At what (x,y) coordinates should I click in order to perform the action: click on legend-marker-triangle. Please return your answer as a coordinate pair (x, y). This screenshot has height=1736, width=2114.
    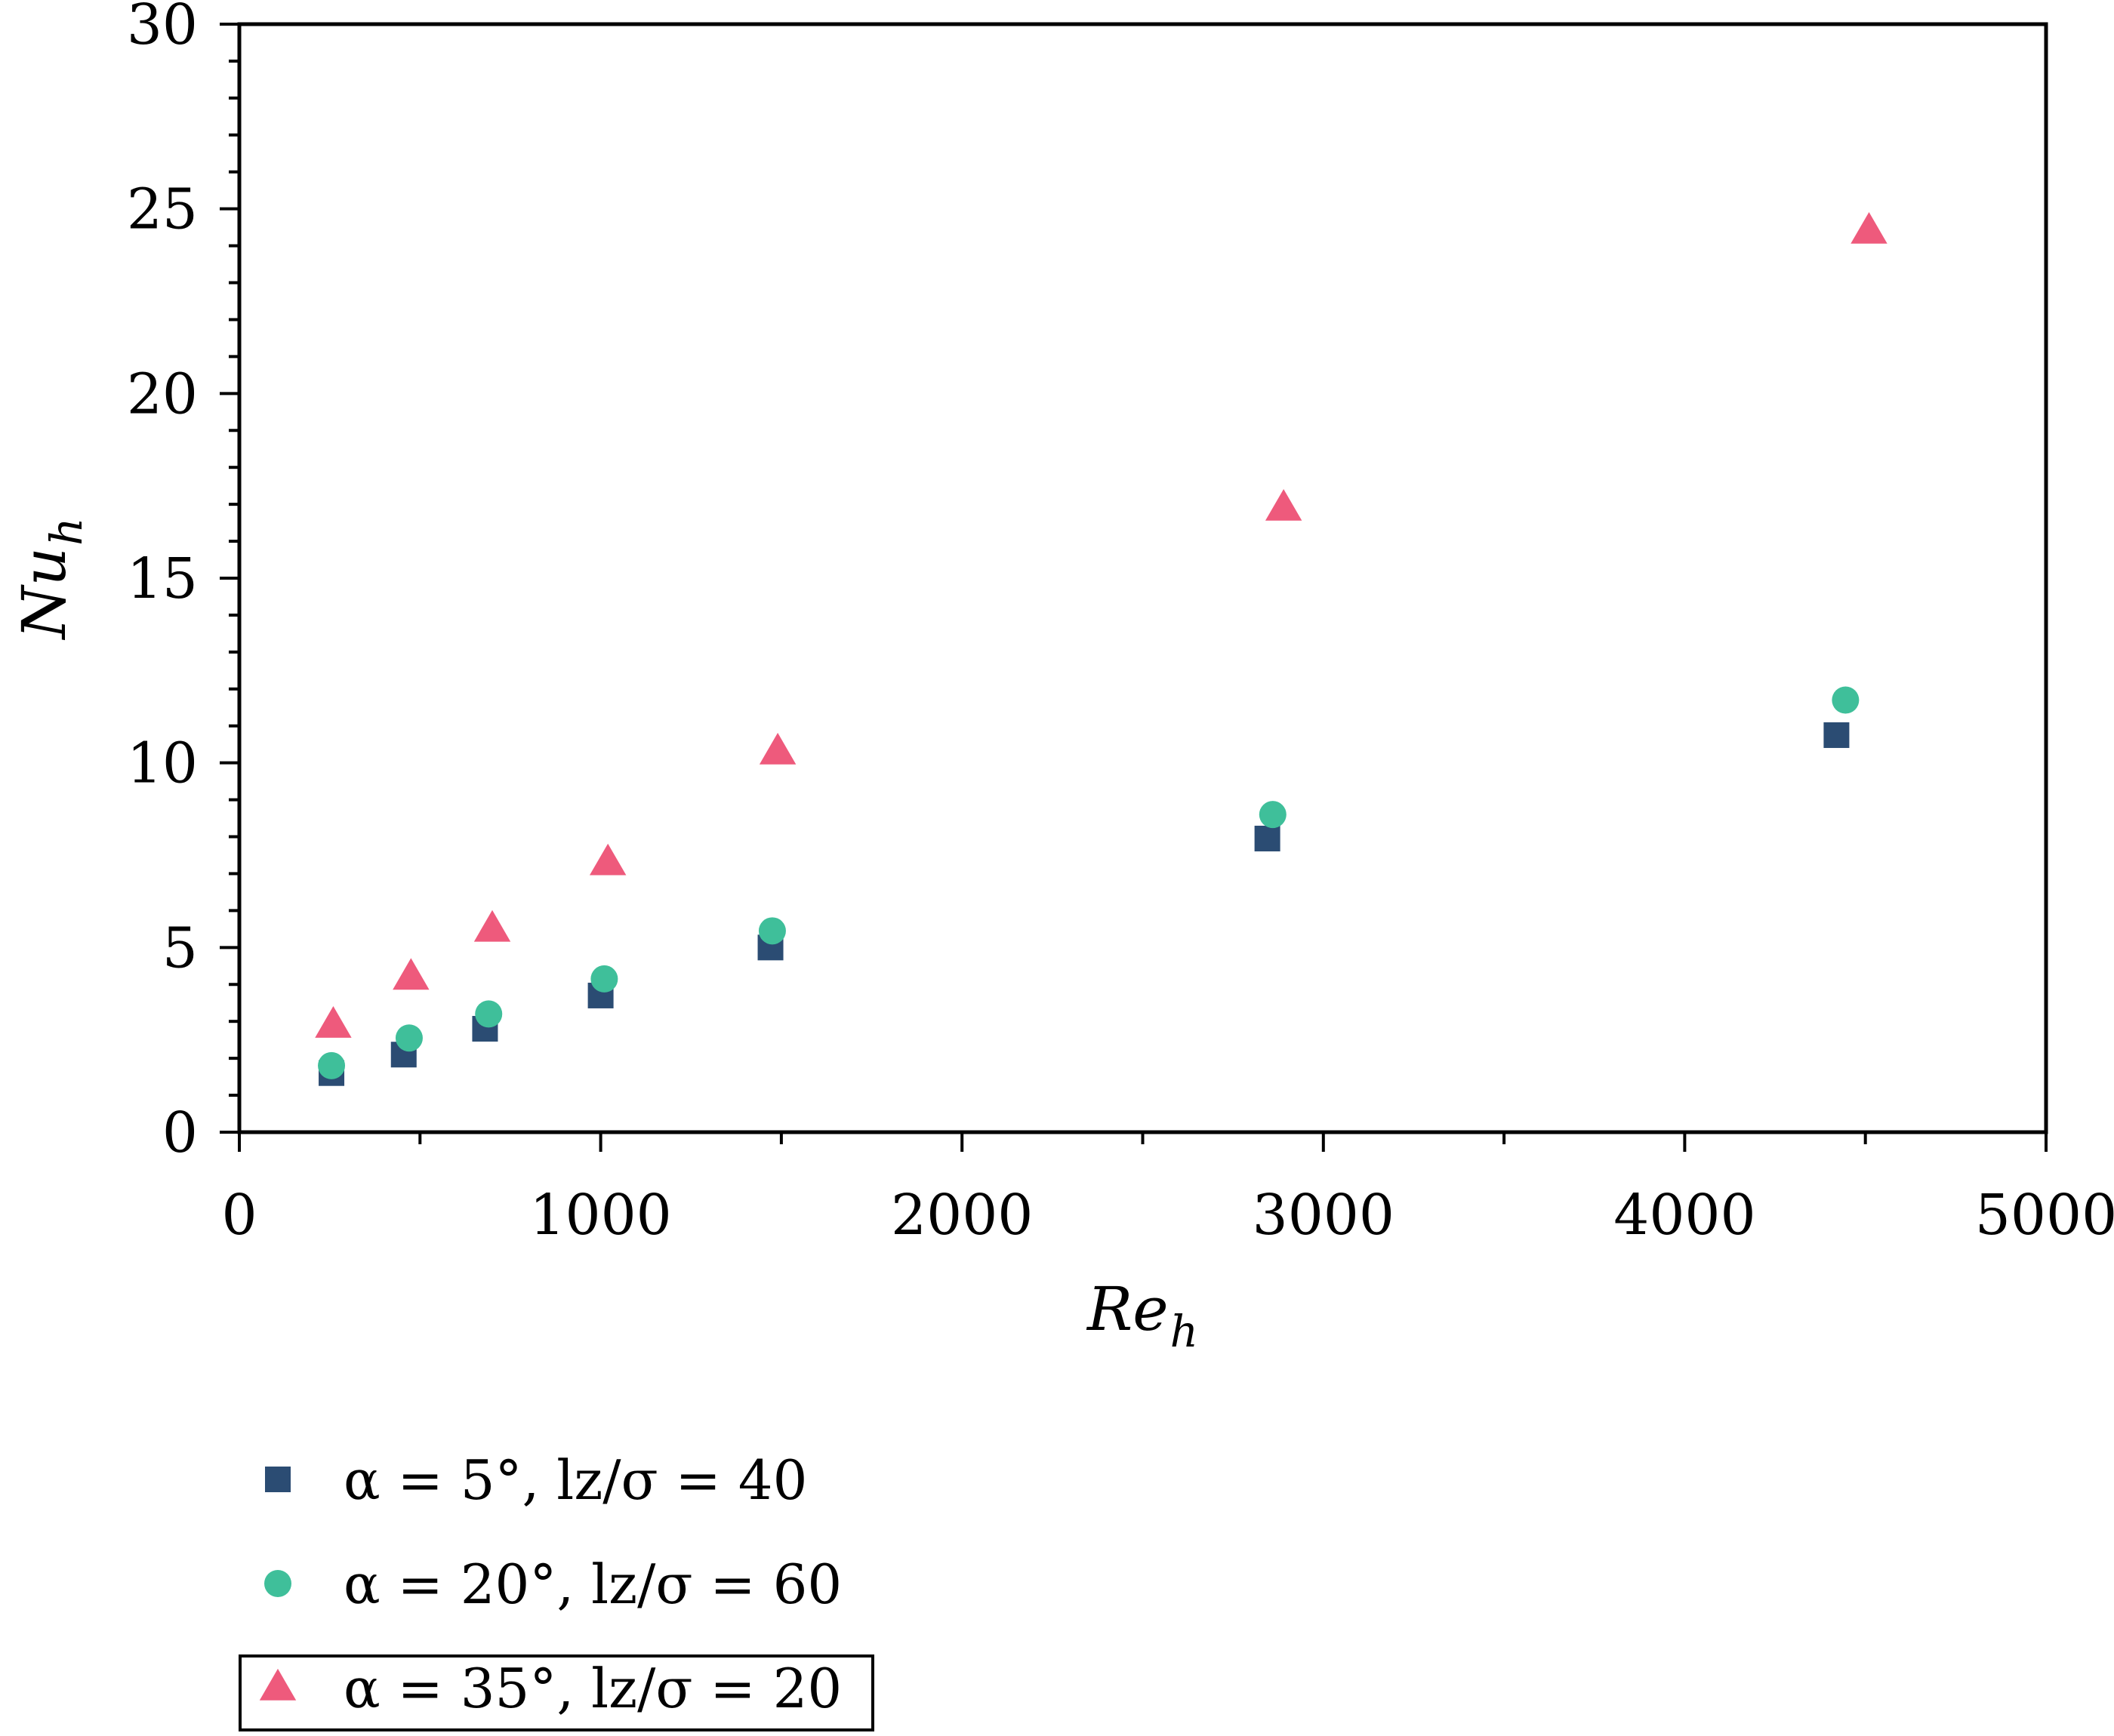
    Looking at the image, I should click on (278, 1684).